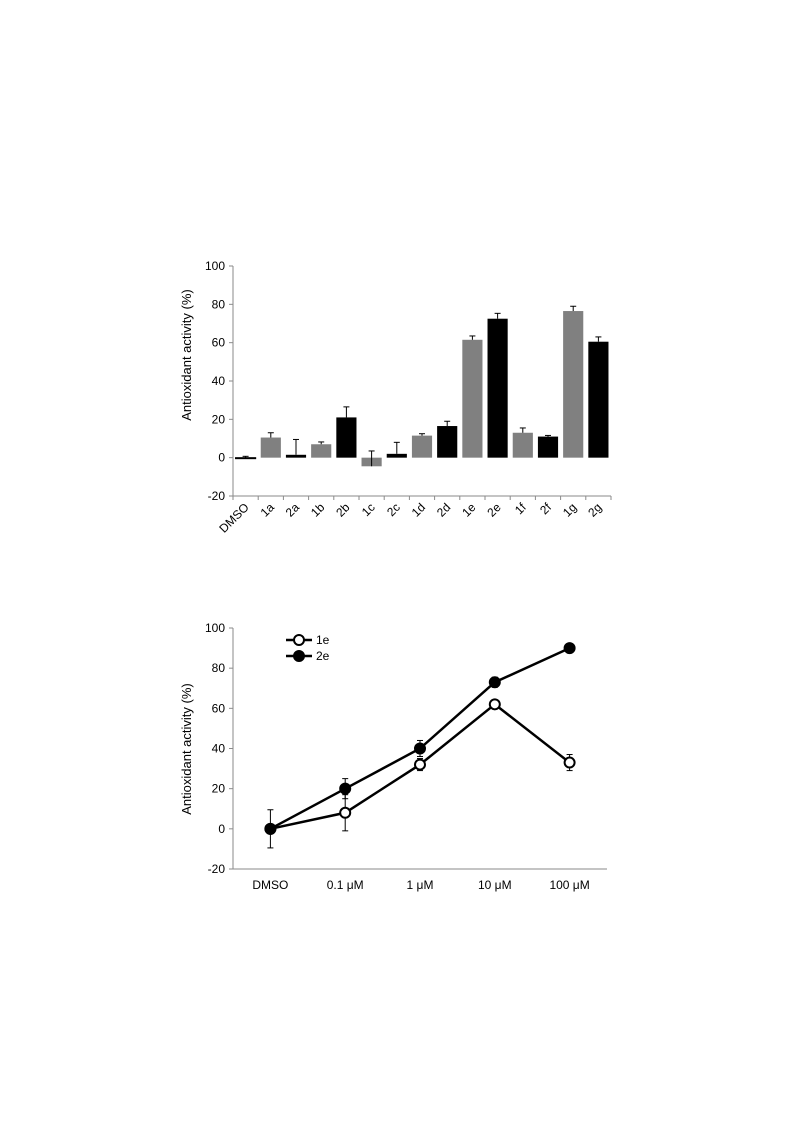 The width and height of the screenshot is (793, 1121). Describe the element at coordinates (594, 509) in the screenshot. I see `bar-x-tick-label: 2g` at that location.